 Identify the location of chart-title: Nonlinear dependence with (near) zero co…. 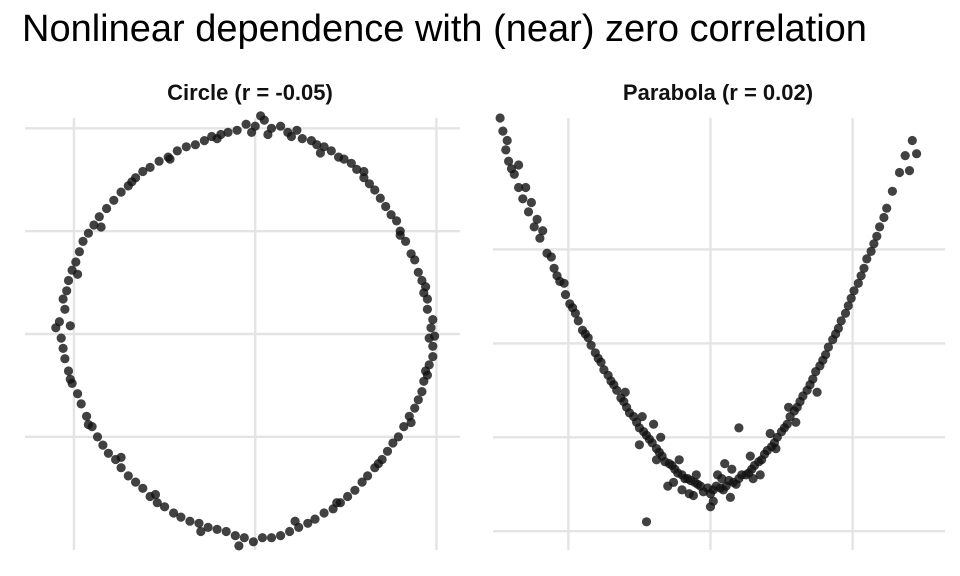
(444, 29).